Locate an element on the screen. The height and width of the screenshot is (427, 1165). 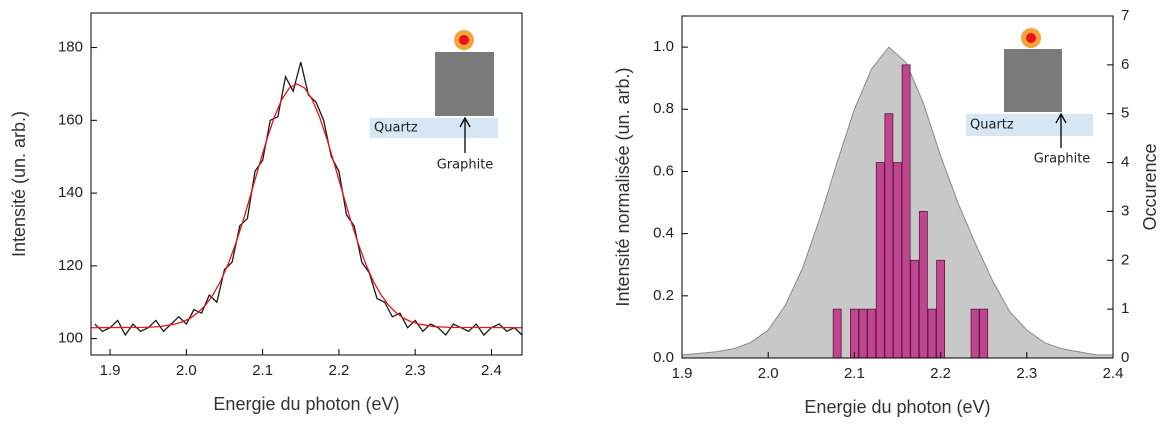
y-tick-label: 160 is located at coordinates (70, 119).